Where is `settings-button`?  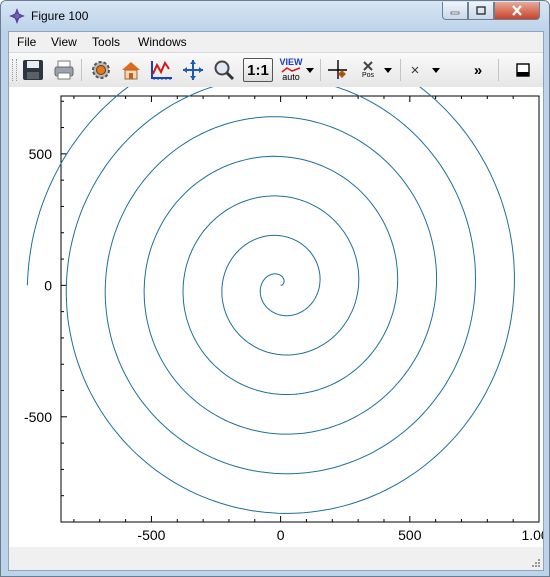
settings-button is located at coordinates (101, 70).